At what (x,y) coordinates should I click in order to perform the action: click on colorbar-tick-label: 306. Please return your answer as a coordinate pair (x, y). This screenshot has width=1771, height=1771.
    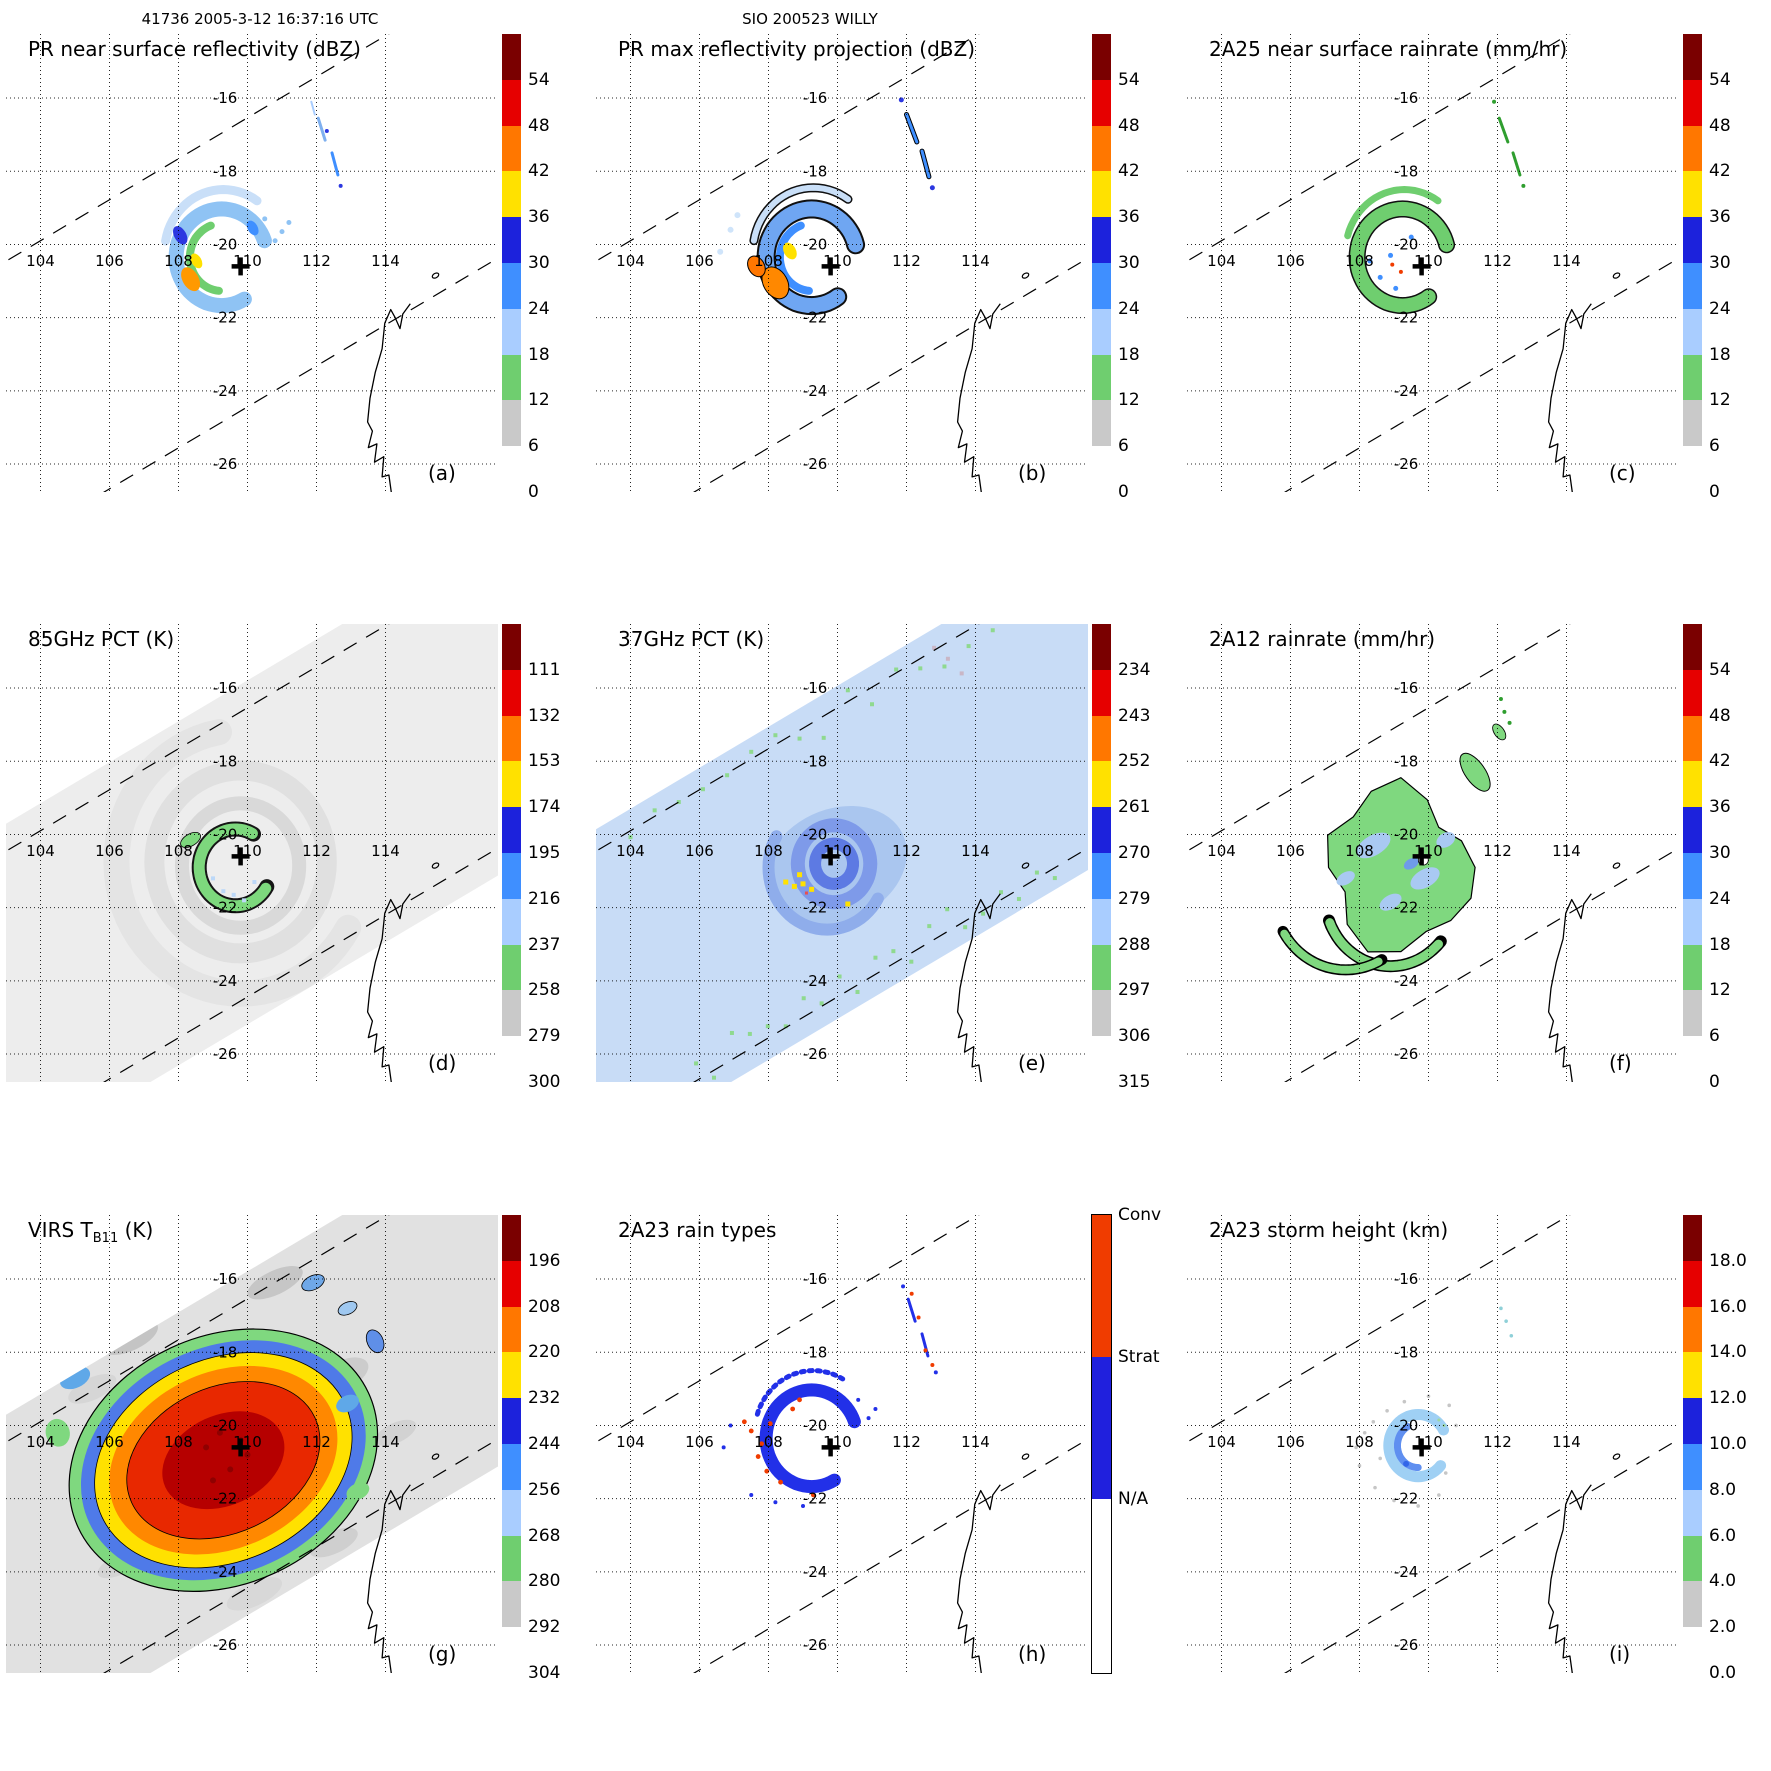
    Looking at the image, I should click on (1134, 1036).